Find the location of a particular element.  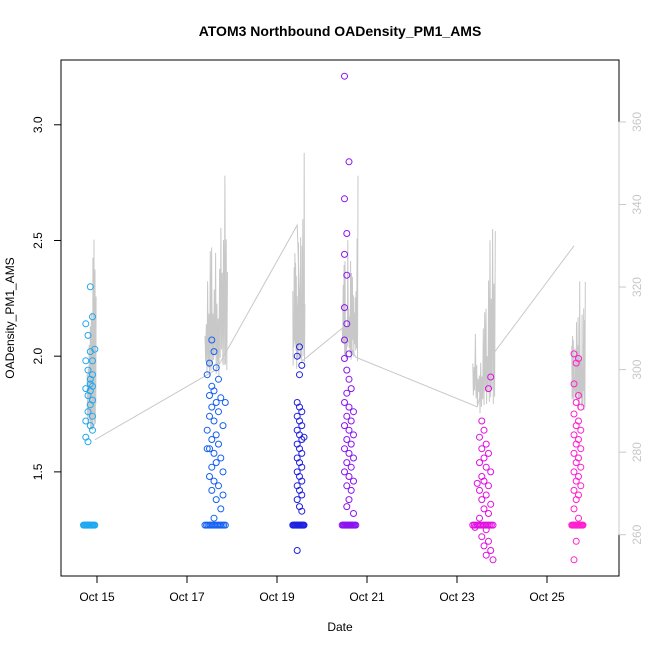

x-tick-label: Oct 15 is located at coordinates (97, 597).